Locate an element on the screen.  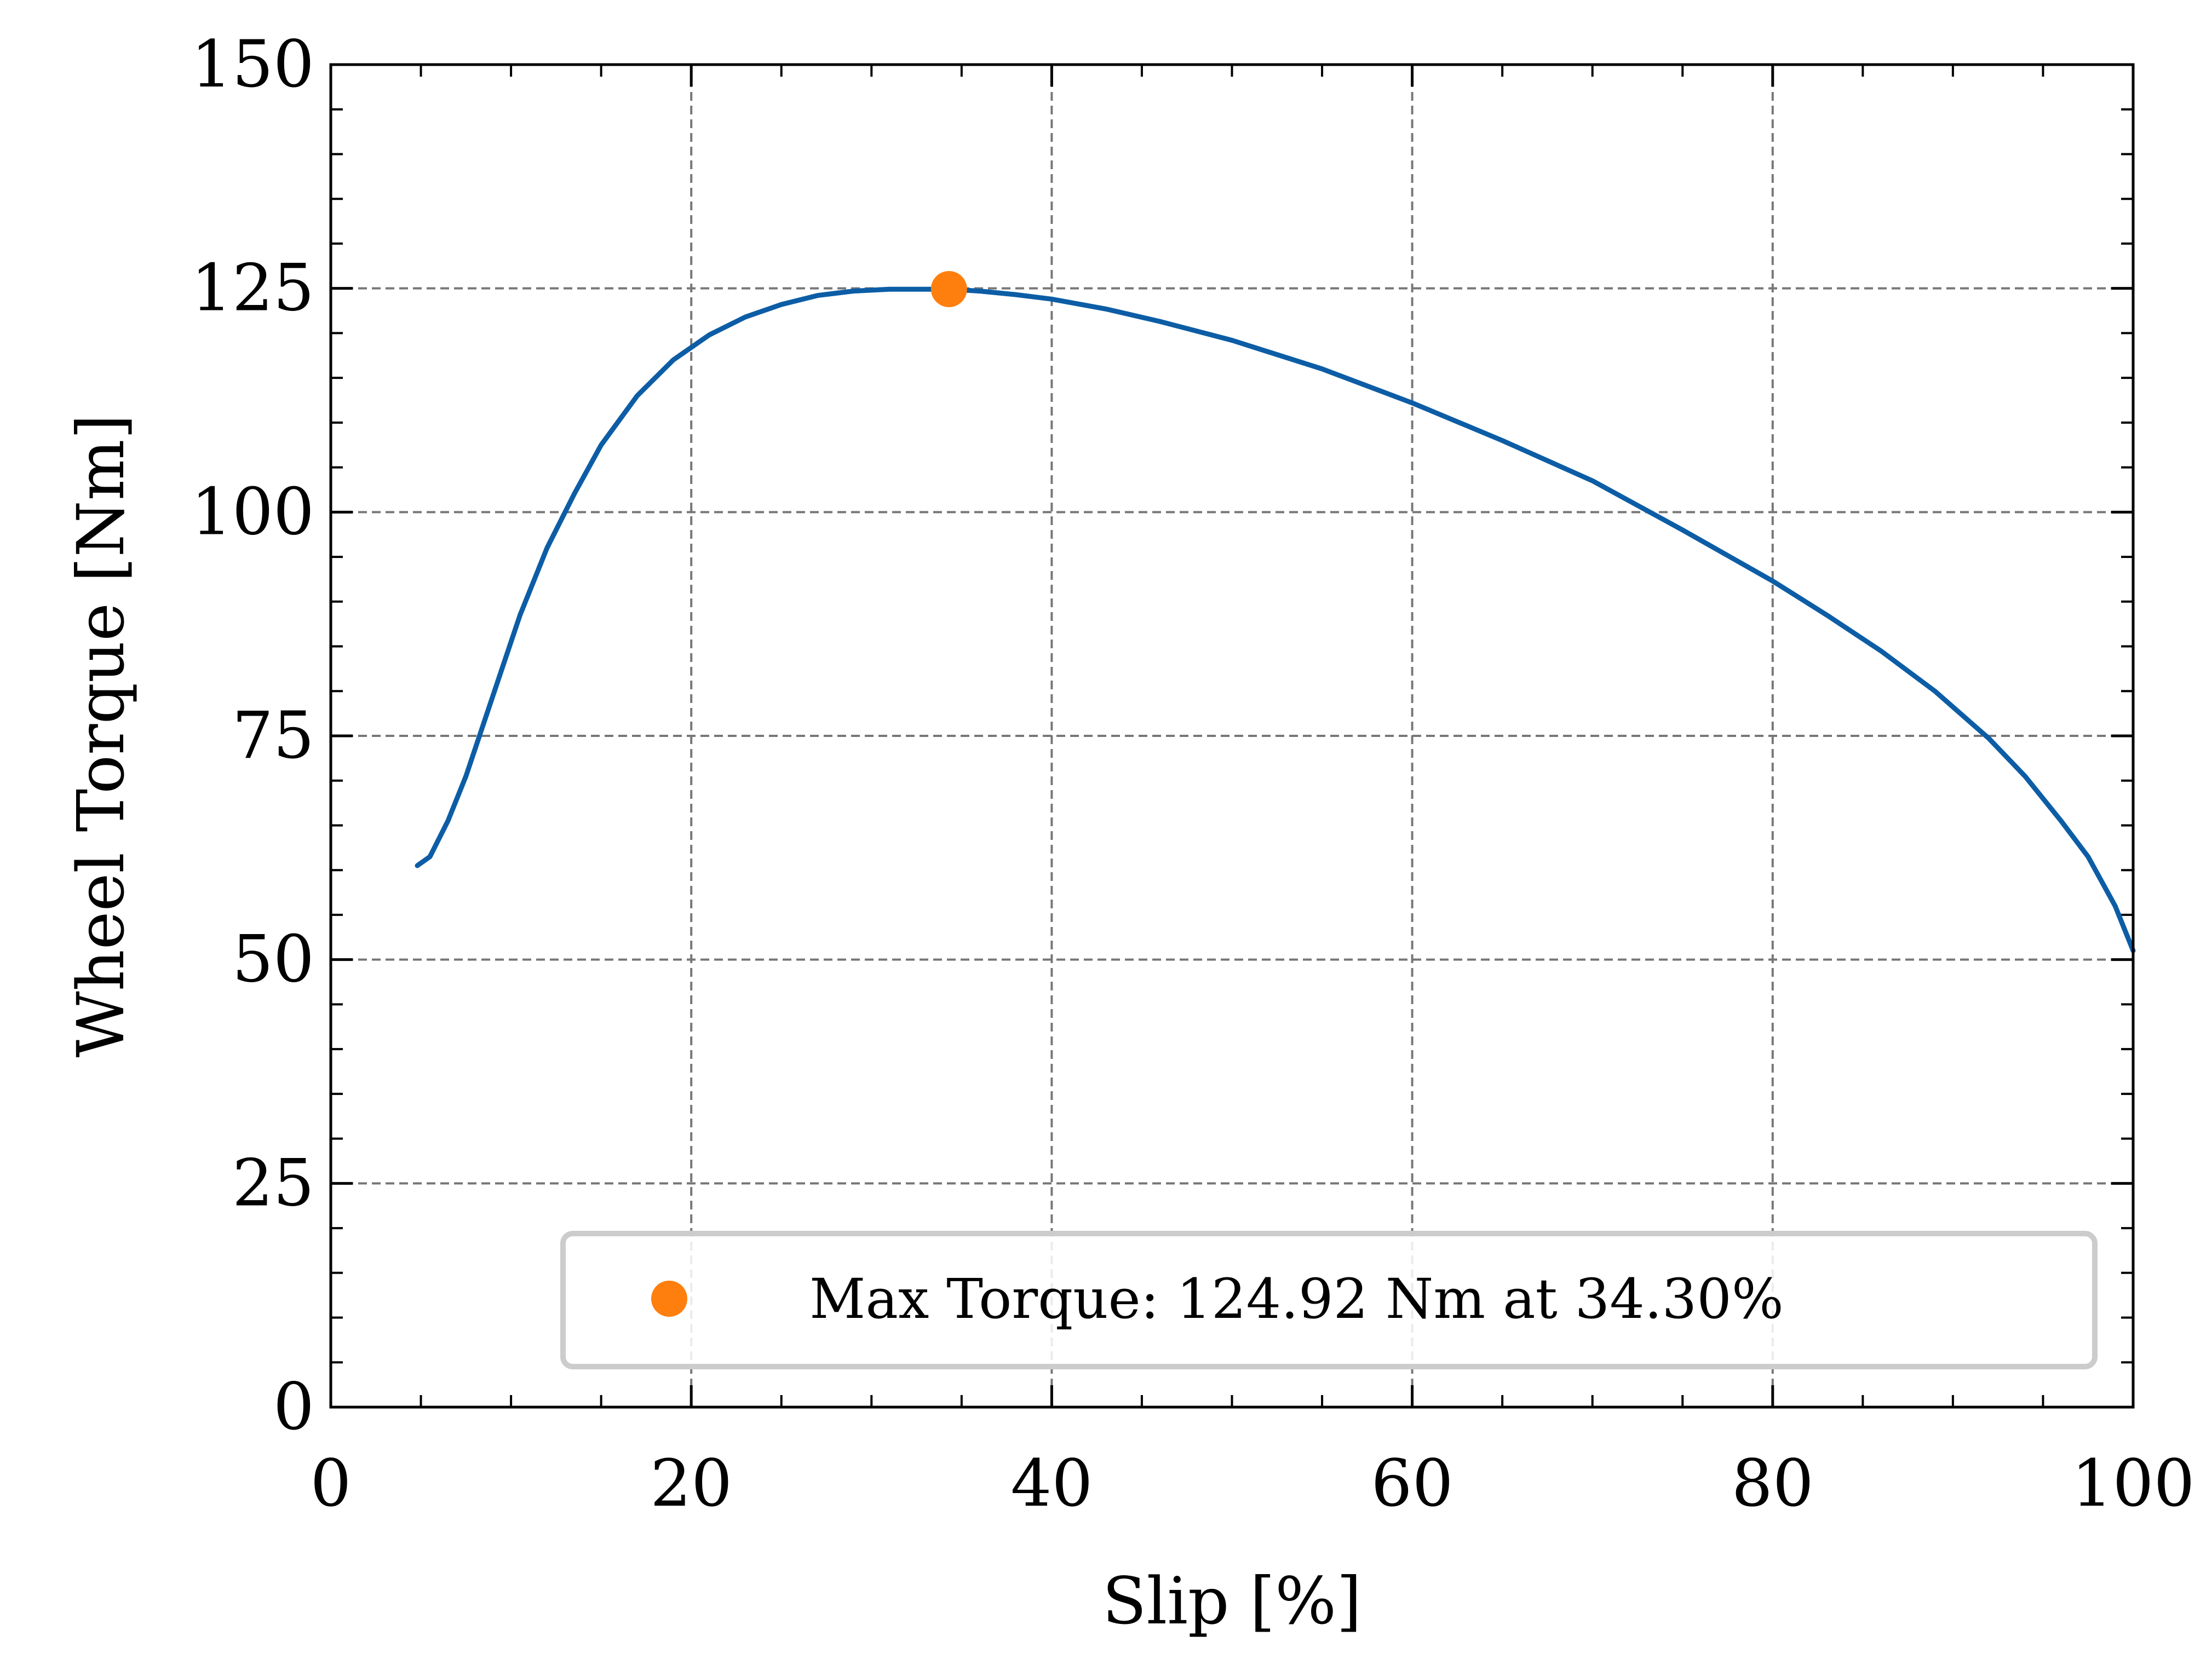
legend-marker is located at coordinates (669, 1299).